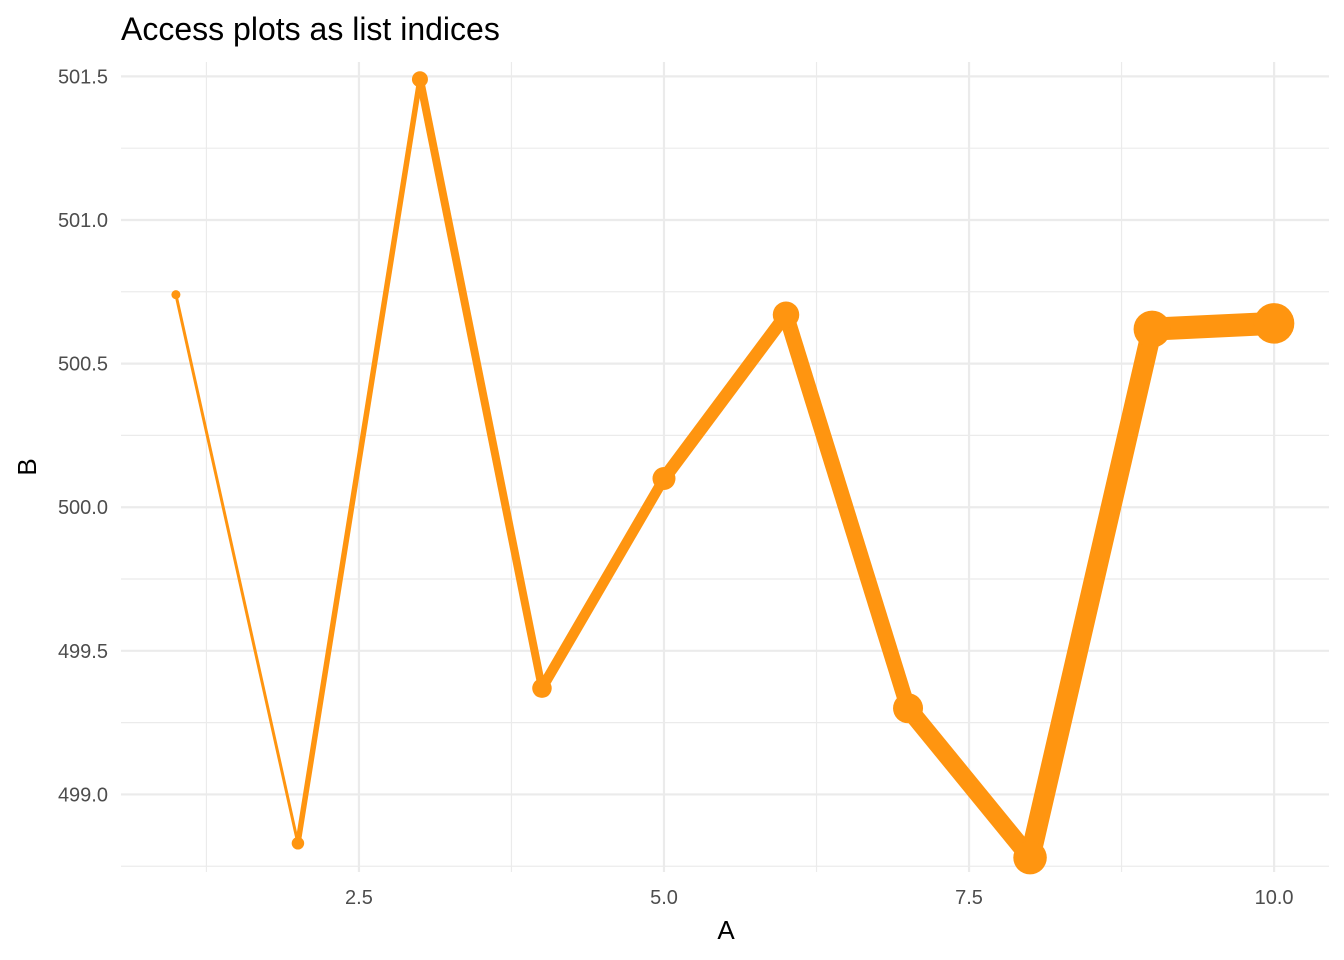 Image resolution: width=1344 pixels, height=960 pixels. I want to click on x-tick-label: 10.0, so click(1274, 898).